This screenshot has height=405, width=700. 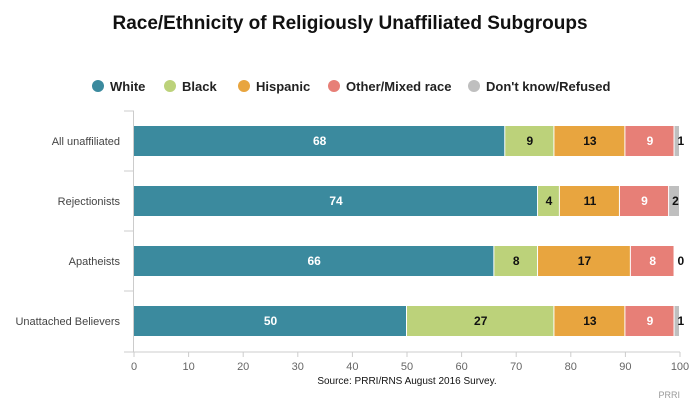 What do you see at coordinates (399, 86) in the screenshot?
I see `legend-label: Other/Mixed race` at bounding box center [399, 86].